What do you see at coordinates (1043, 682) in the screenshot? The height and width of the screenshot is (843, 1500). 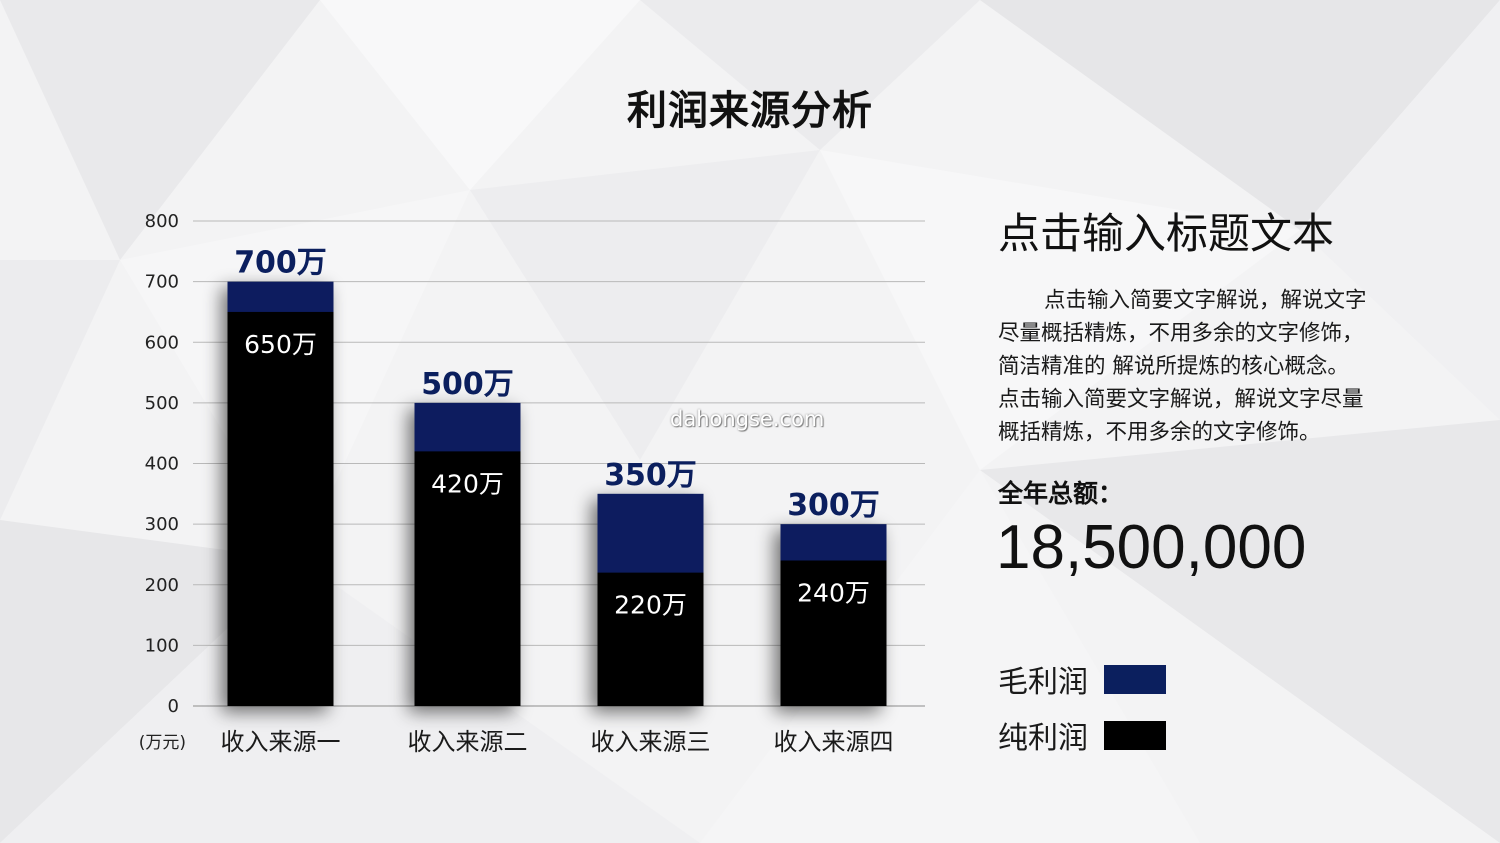 I see `legend-label: 毛利润` at bounding box center [1043, 682].